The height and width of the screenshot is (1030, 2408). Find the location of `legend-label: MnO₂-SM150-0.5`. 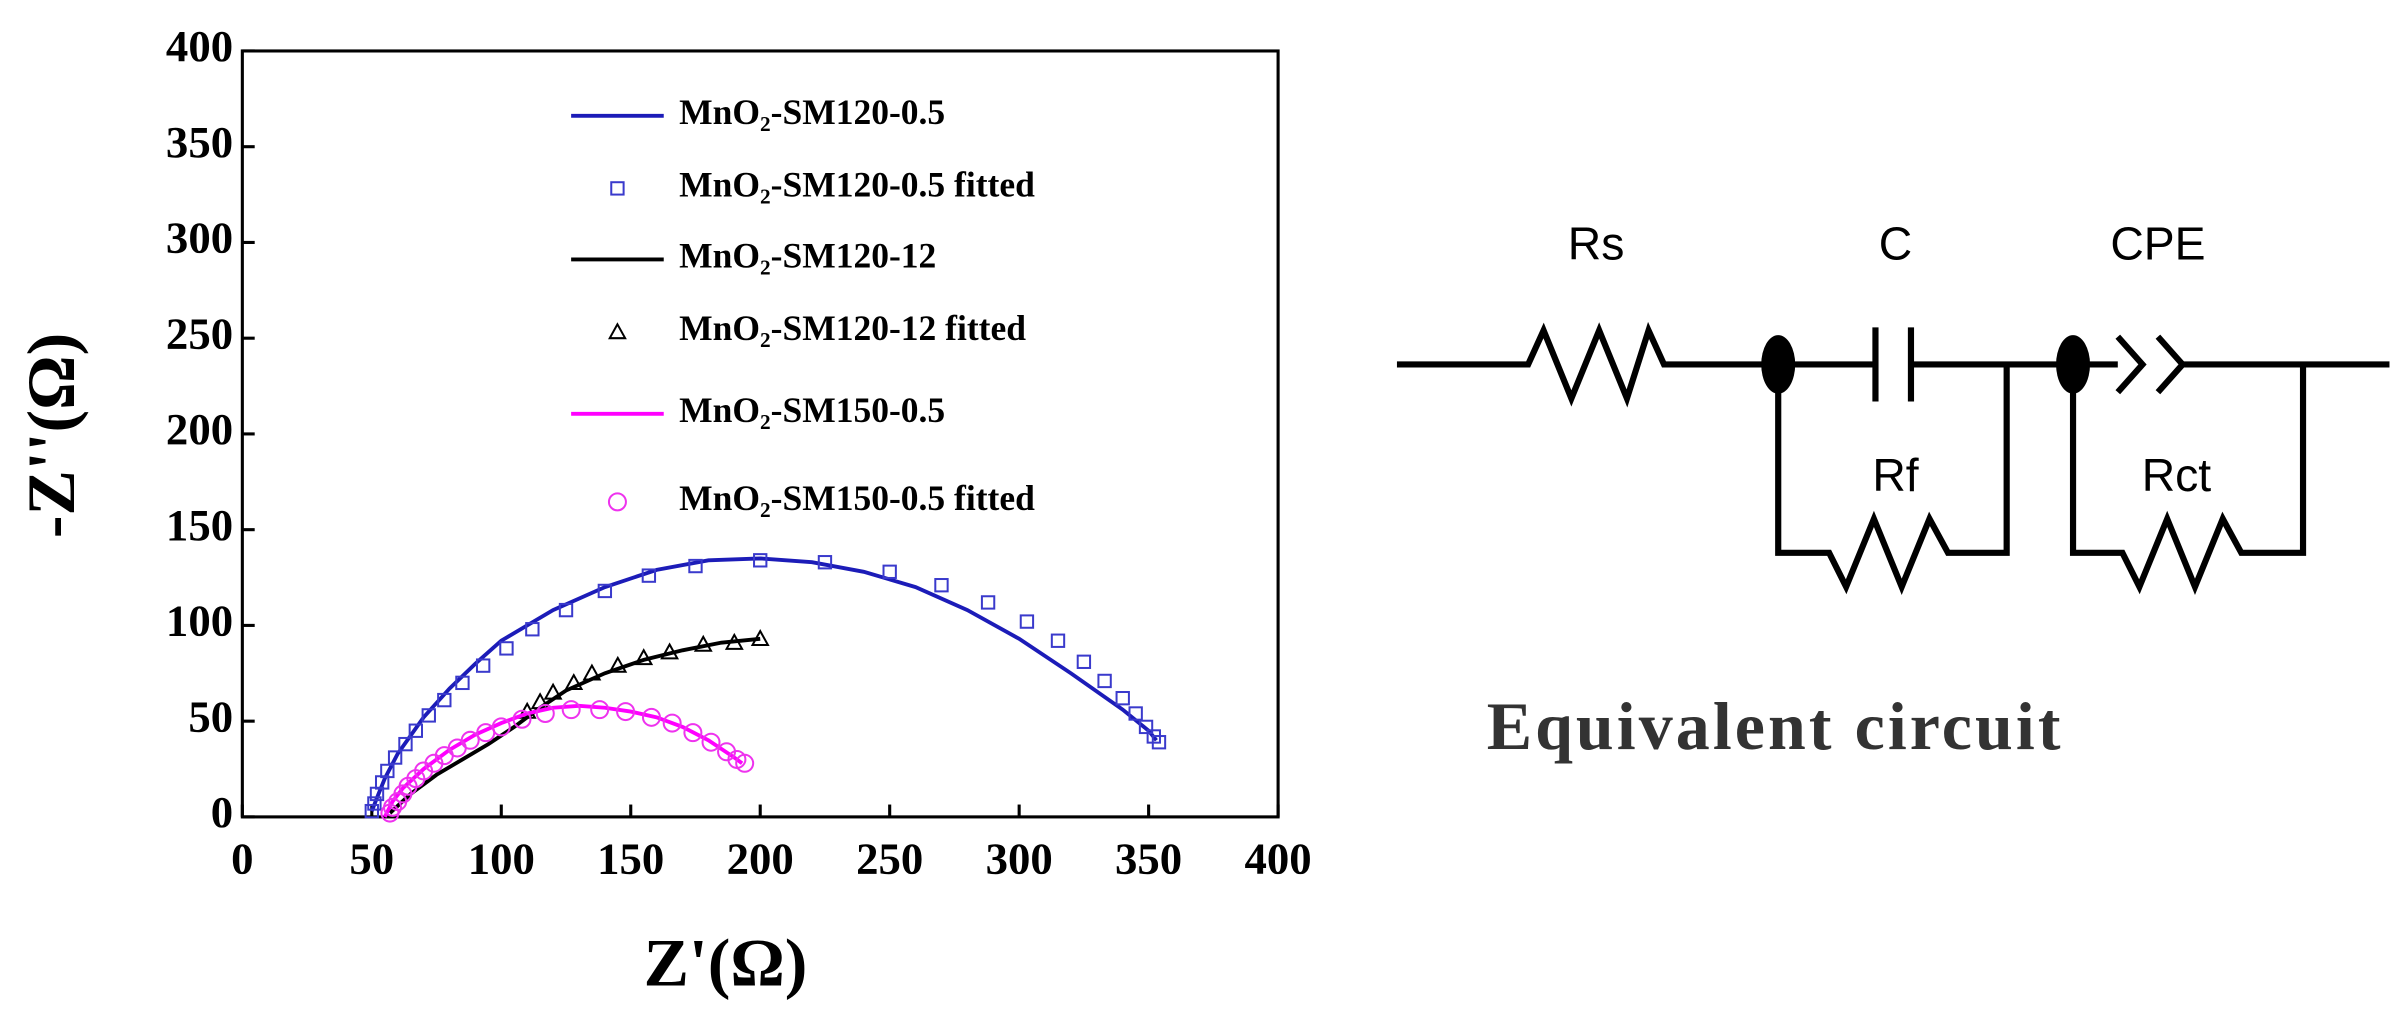

legend-label: MnO₂-SM150-0.5 is located at coordinates (812, 410).